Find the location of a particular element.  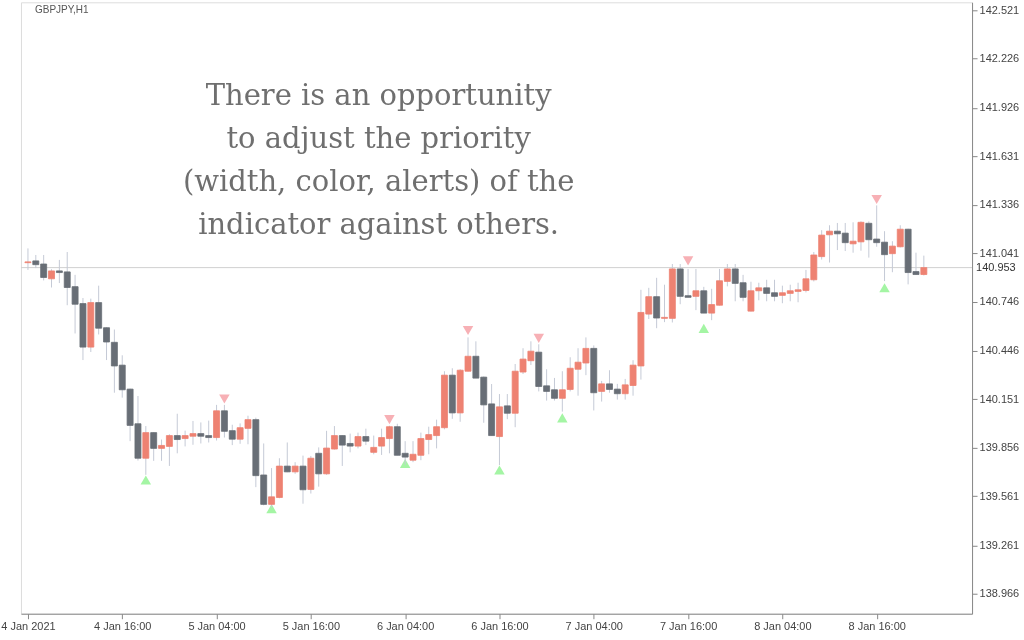

y-tick-label: 138.966 is located at coordinates (999, 593).